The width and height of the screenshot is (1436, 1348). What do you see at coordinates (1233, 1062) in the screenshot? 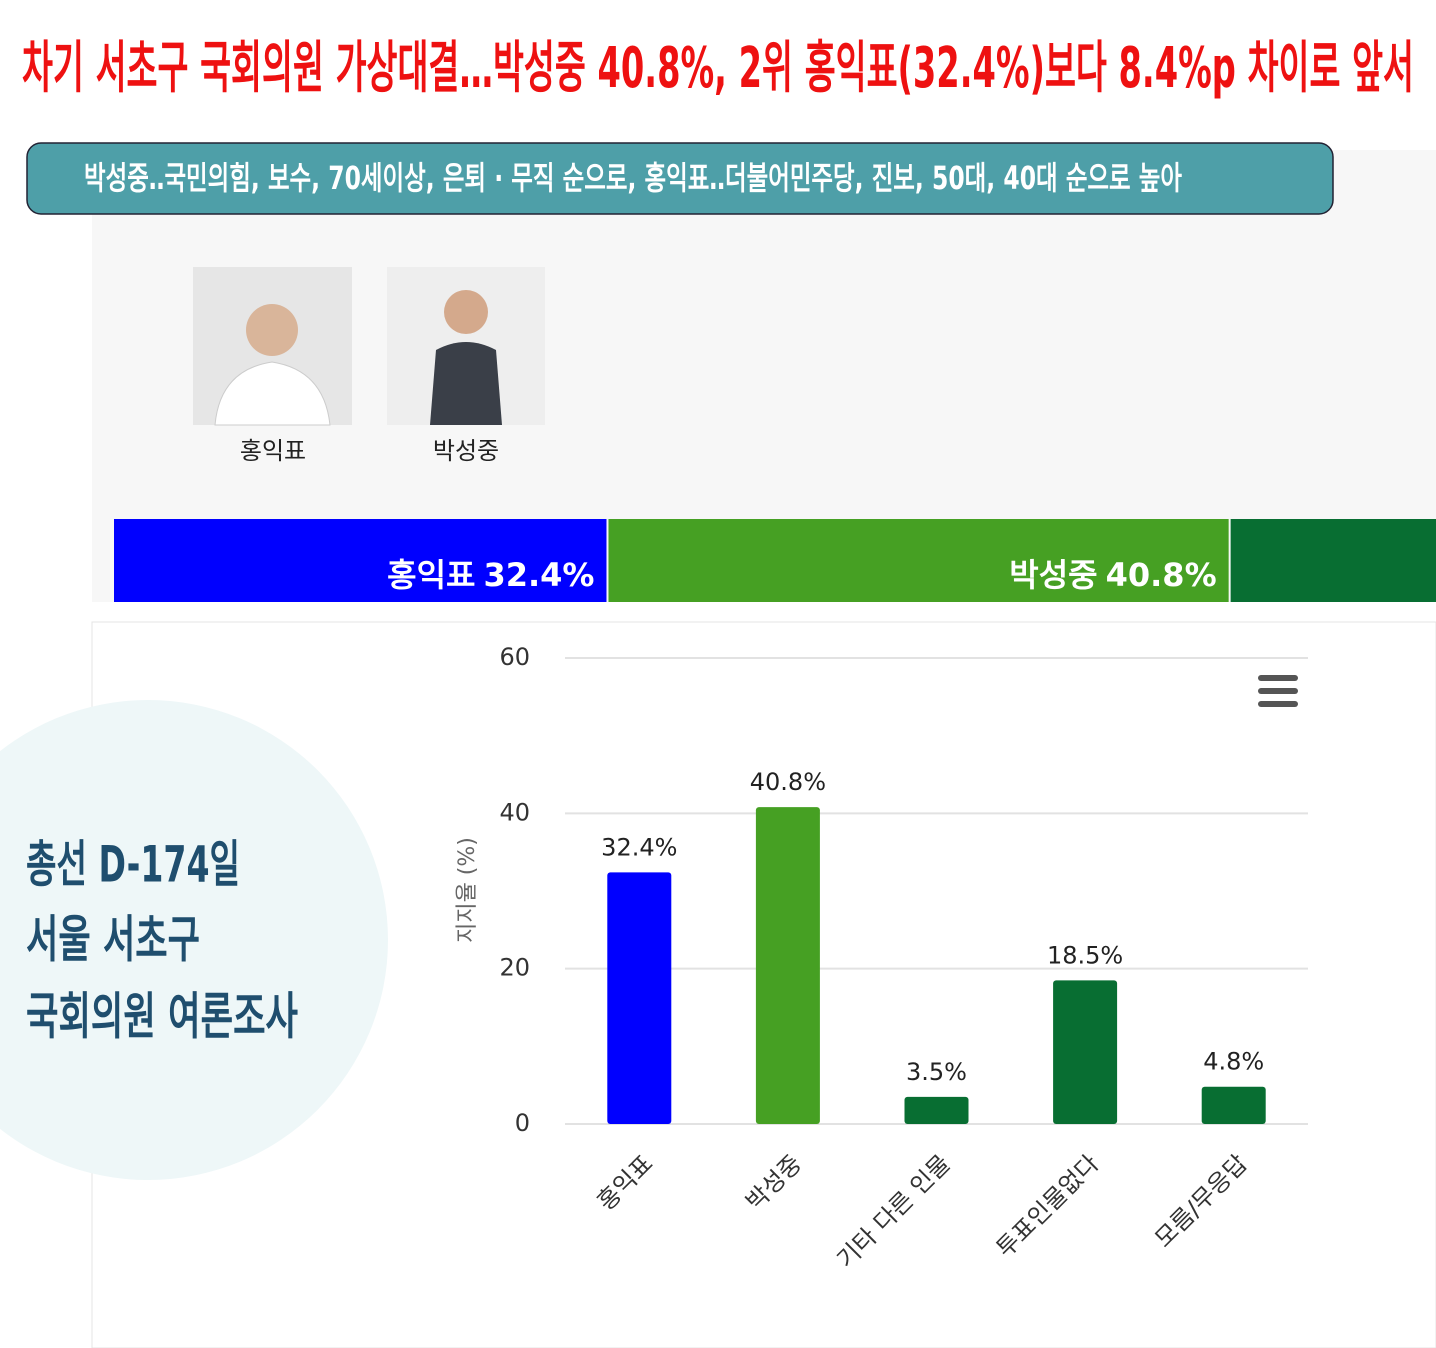
I see `data-label: 4.8%` at bounding box center [1233, 1062].